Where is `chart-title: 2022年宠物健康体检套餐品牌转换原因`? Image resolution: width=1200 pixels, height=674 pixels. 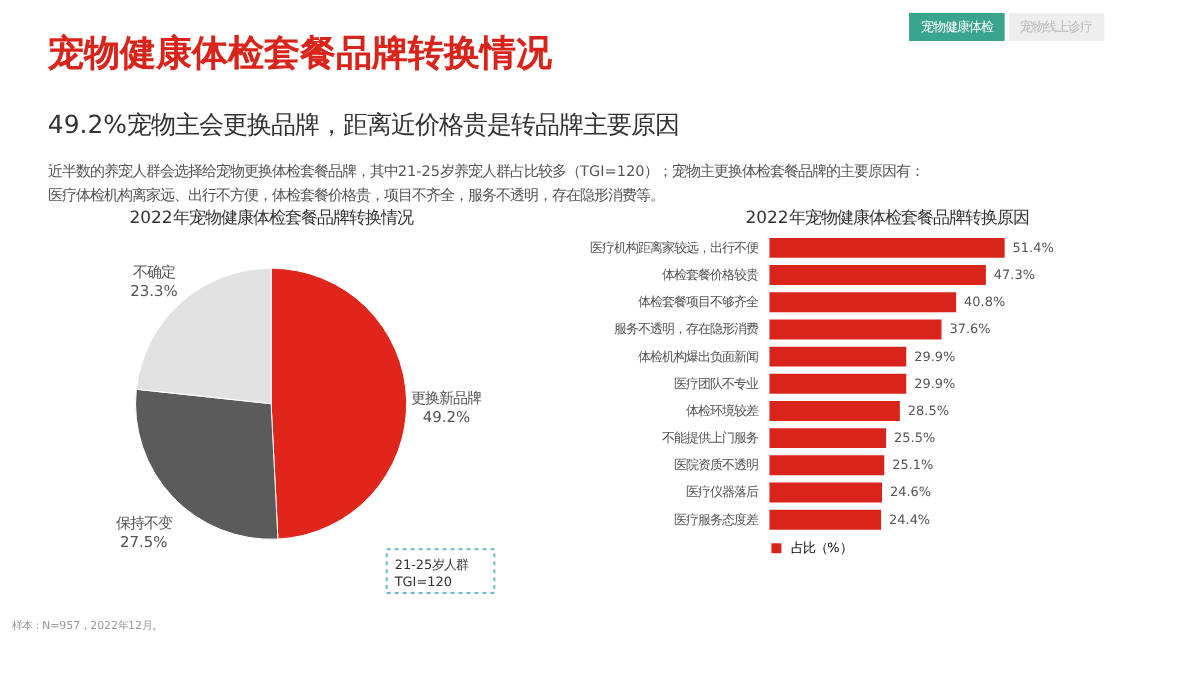 chart-title: 2022年宠物健康体检套餐品牌转换原因 is located at coordinates (887, 217).